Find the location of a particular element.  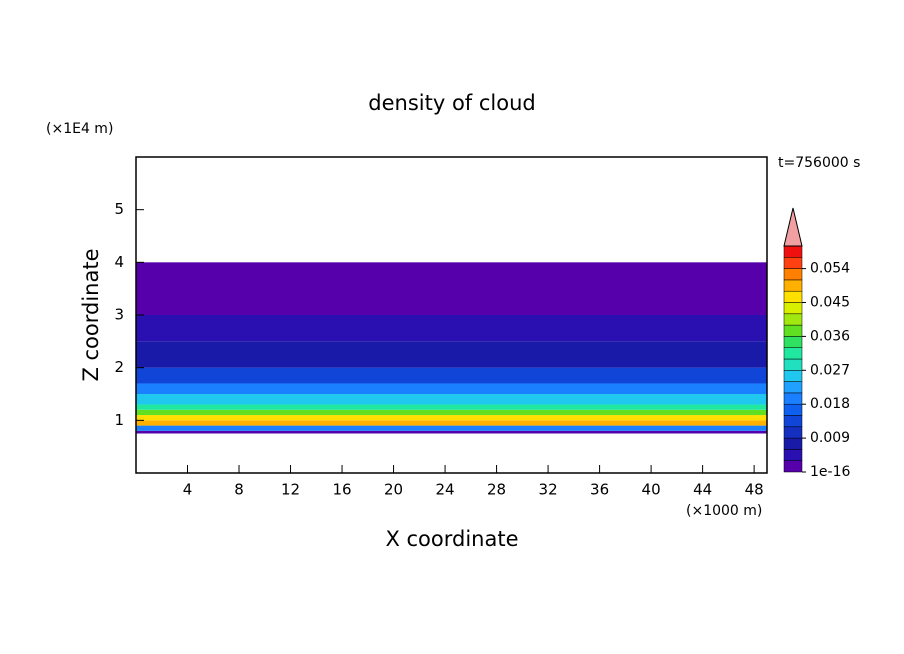

x-tick-label: 28 is located at coordinates (496, 490).